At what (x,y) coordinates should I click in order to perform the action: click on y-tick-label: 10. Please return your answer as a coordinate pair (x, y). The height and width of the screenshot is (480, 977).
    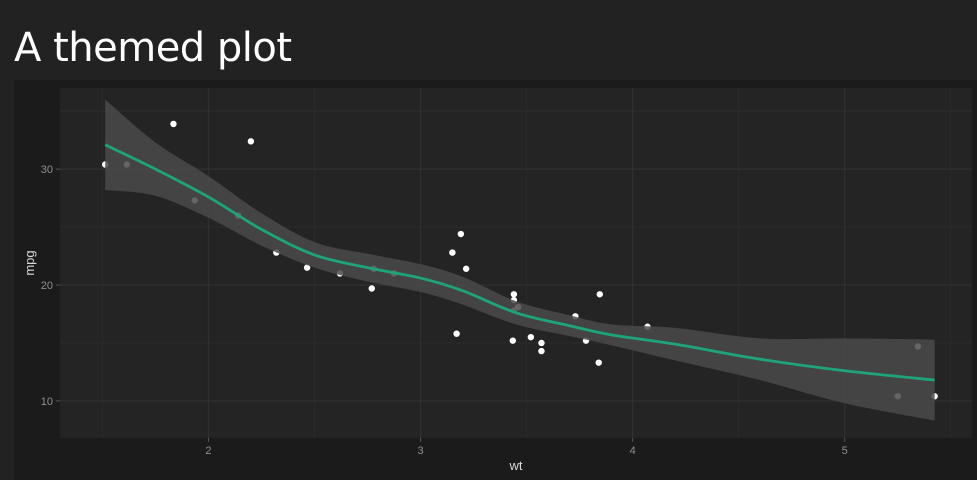
    Looking at the image, I should click on (47, 402).